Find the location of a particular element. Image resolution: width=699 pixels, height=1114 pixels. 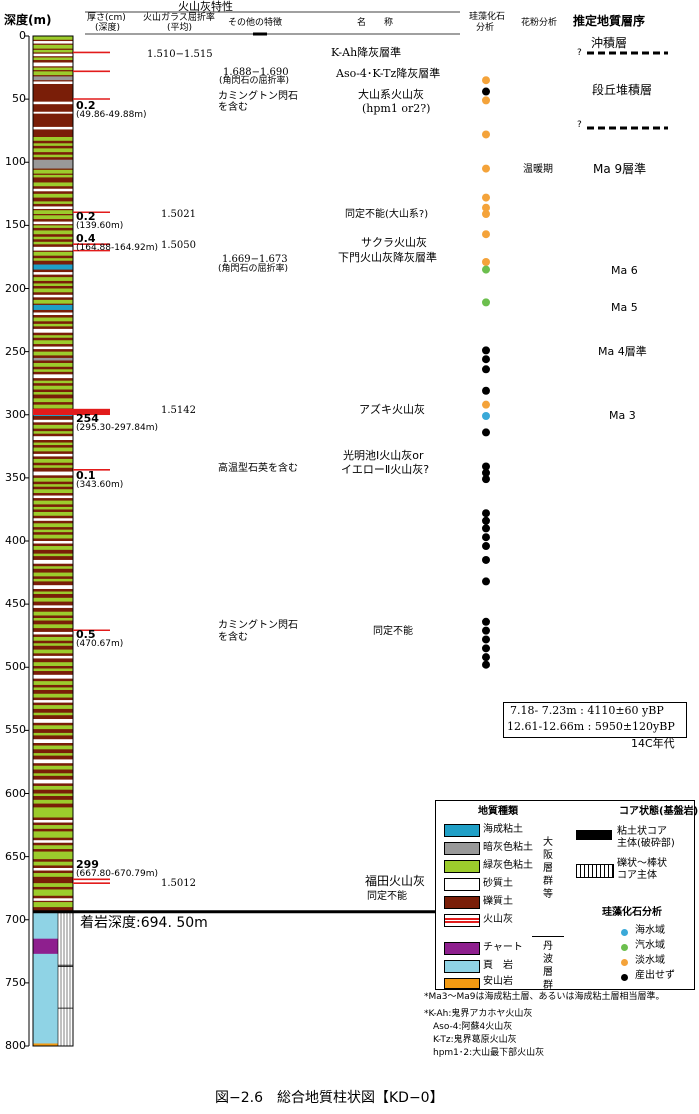

thickness-7: 0.1 is located at coordinates (86, 475).